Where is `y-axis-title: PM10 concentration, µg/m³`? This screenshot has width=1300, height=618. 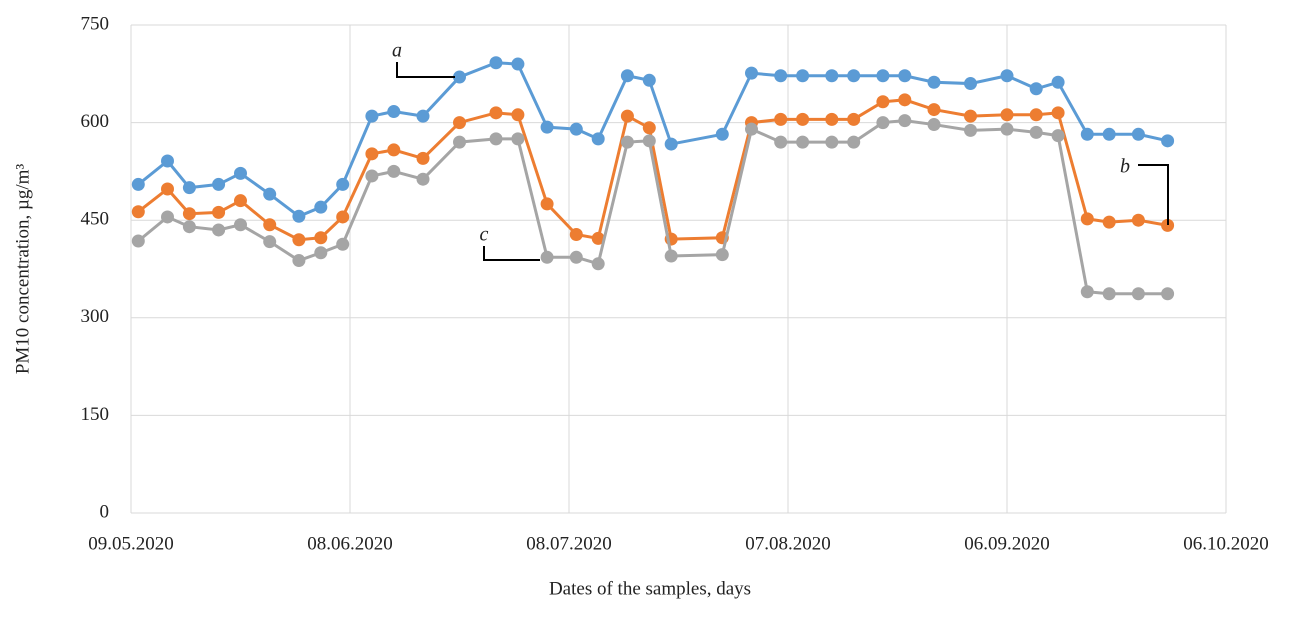 y-axis-title: PM10 concentration, µg/m³ is located at coordinates (22, 269).